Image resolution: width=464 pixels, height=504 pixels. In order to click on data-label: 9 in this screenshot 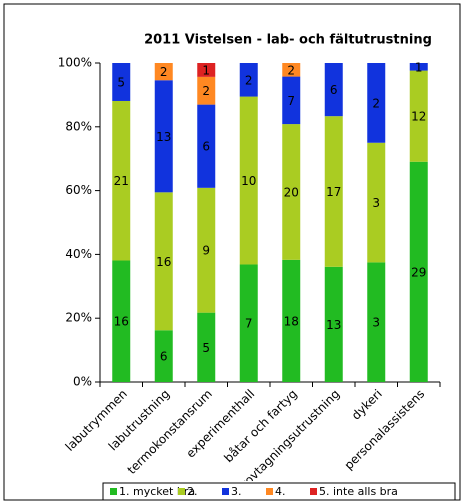, I will do `click(206, 251)`.